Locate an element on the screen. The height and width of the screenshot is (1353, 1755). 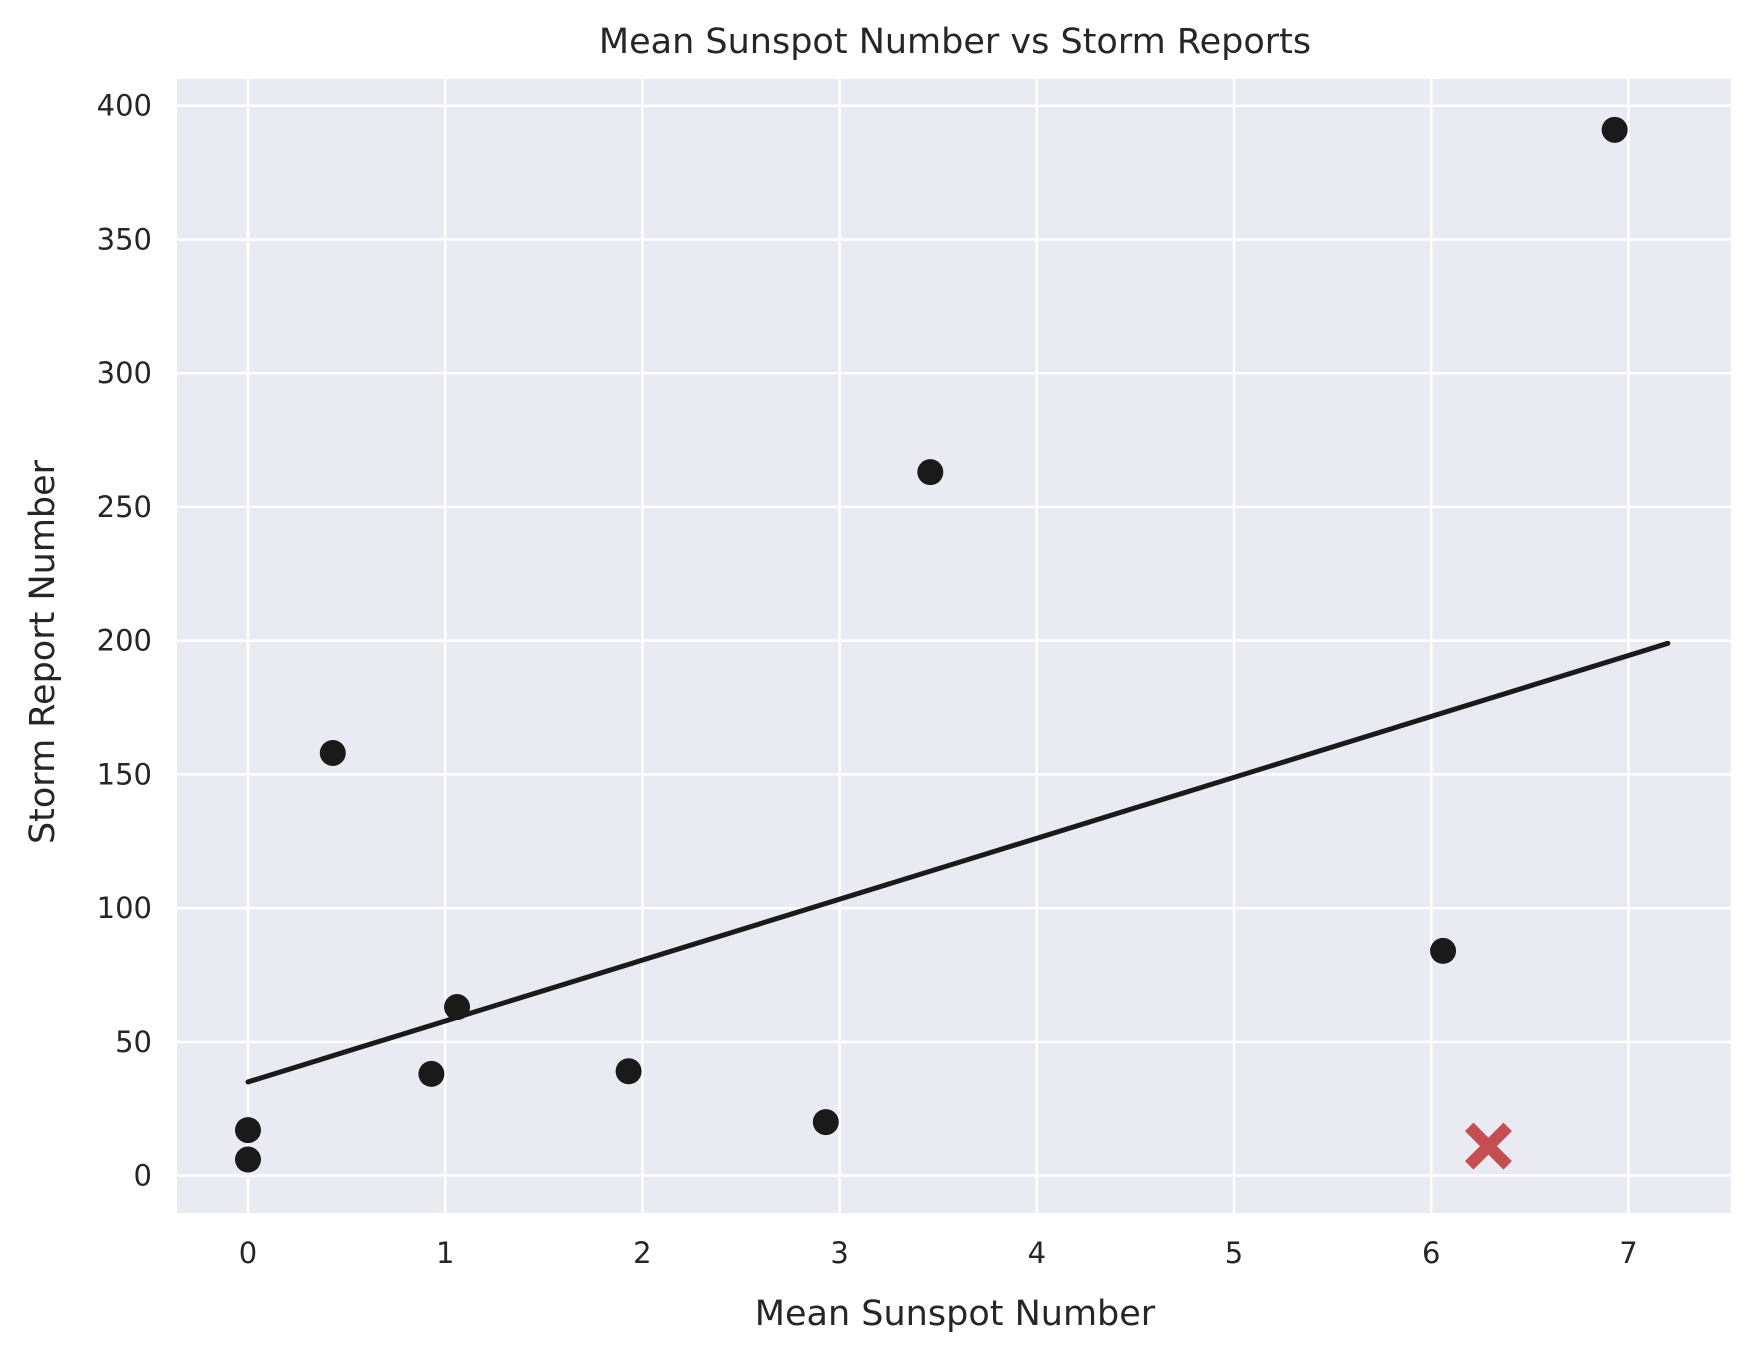
y-tick-label: 150 is located at coordinates (124, 774).